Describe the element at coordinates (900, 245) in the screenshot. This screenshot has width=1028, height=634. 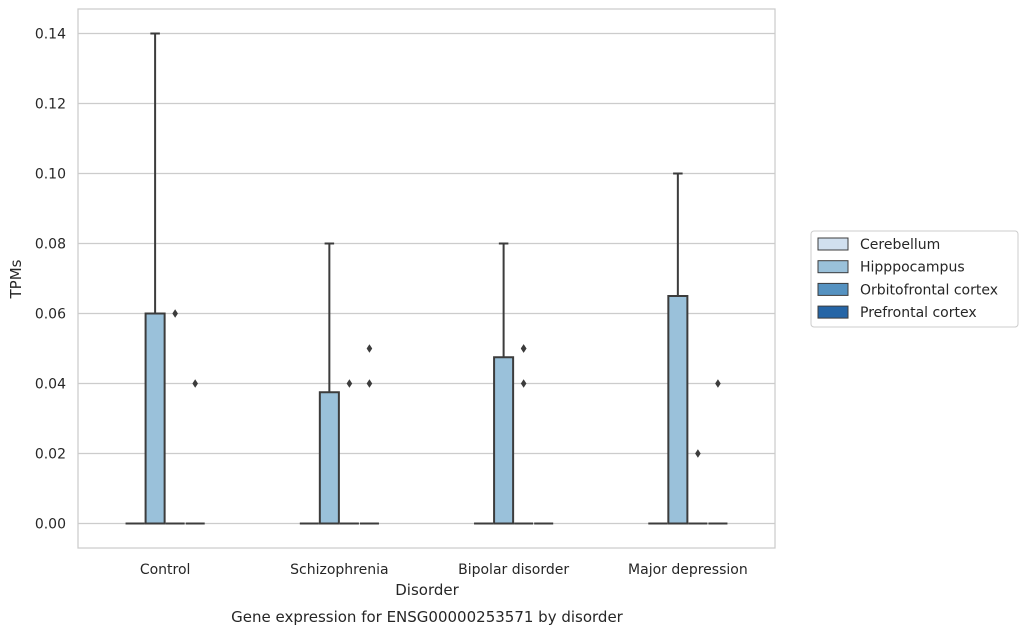
I see `legend-label: Cerebellum` at that location.